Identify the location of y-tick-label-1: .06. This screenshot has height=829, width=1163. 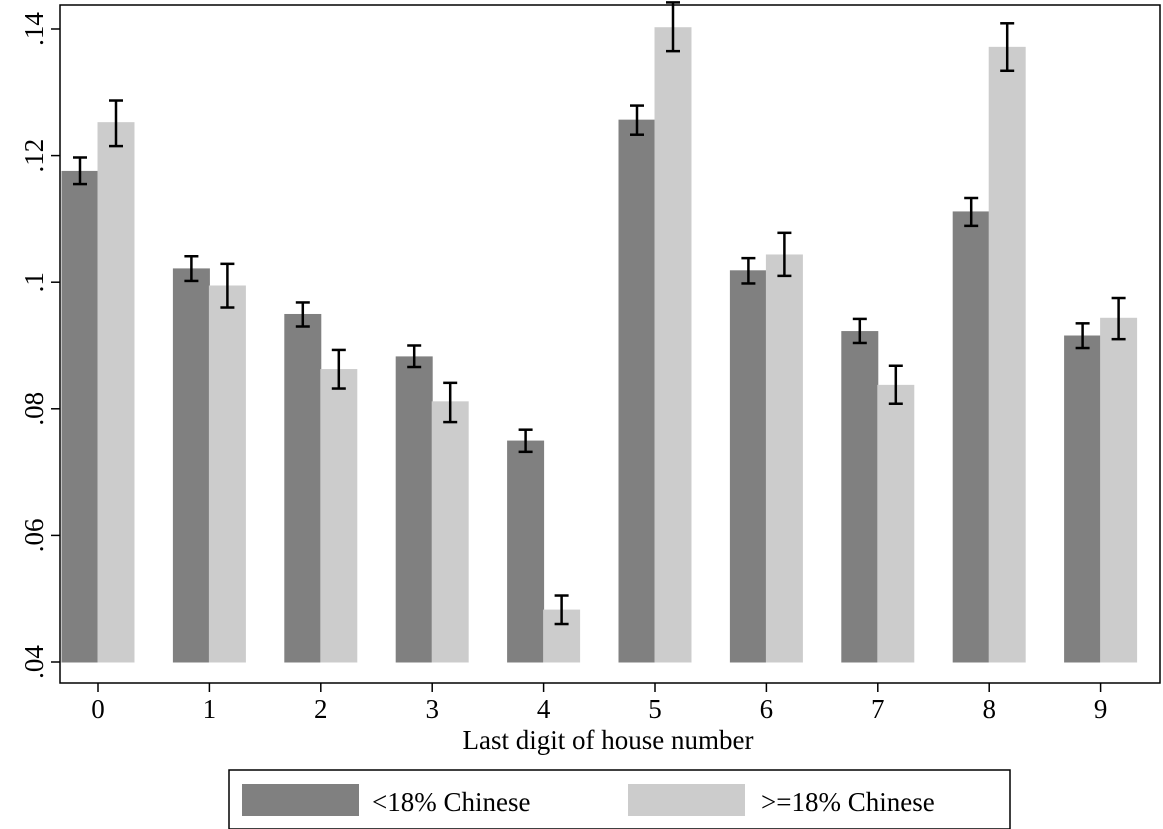
(34, 536).